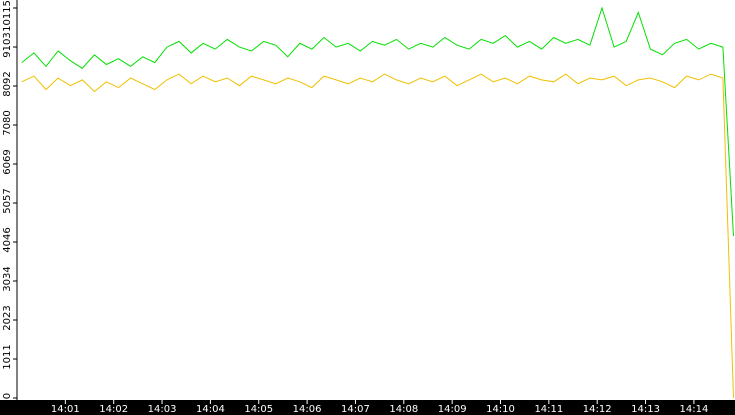 This screenshot has width=735, height=415. Describe the element at coordinates (403, 409) in the screenshot. I see `x-tick-label: 14:08` at that location.